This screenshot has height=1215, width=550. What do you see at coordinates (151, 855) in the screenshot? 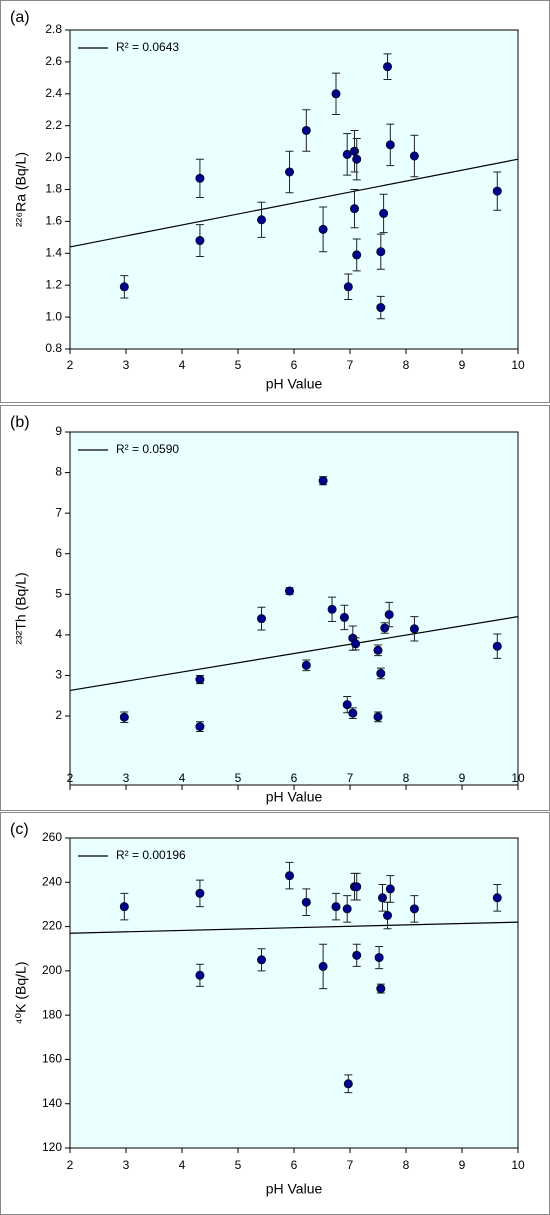
I see `legend-label: R² = 0.00196` at bounding box center [151, 855].